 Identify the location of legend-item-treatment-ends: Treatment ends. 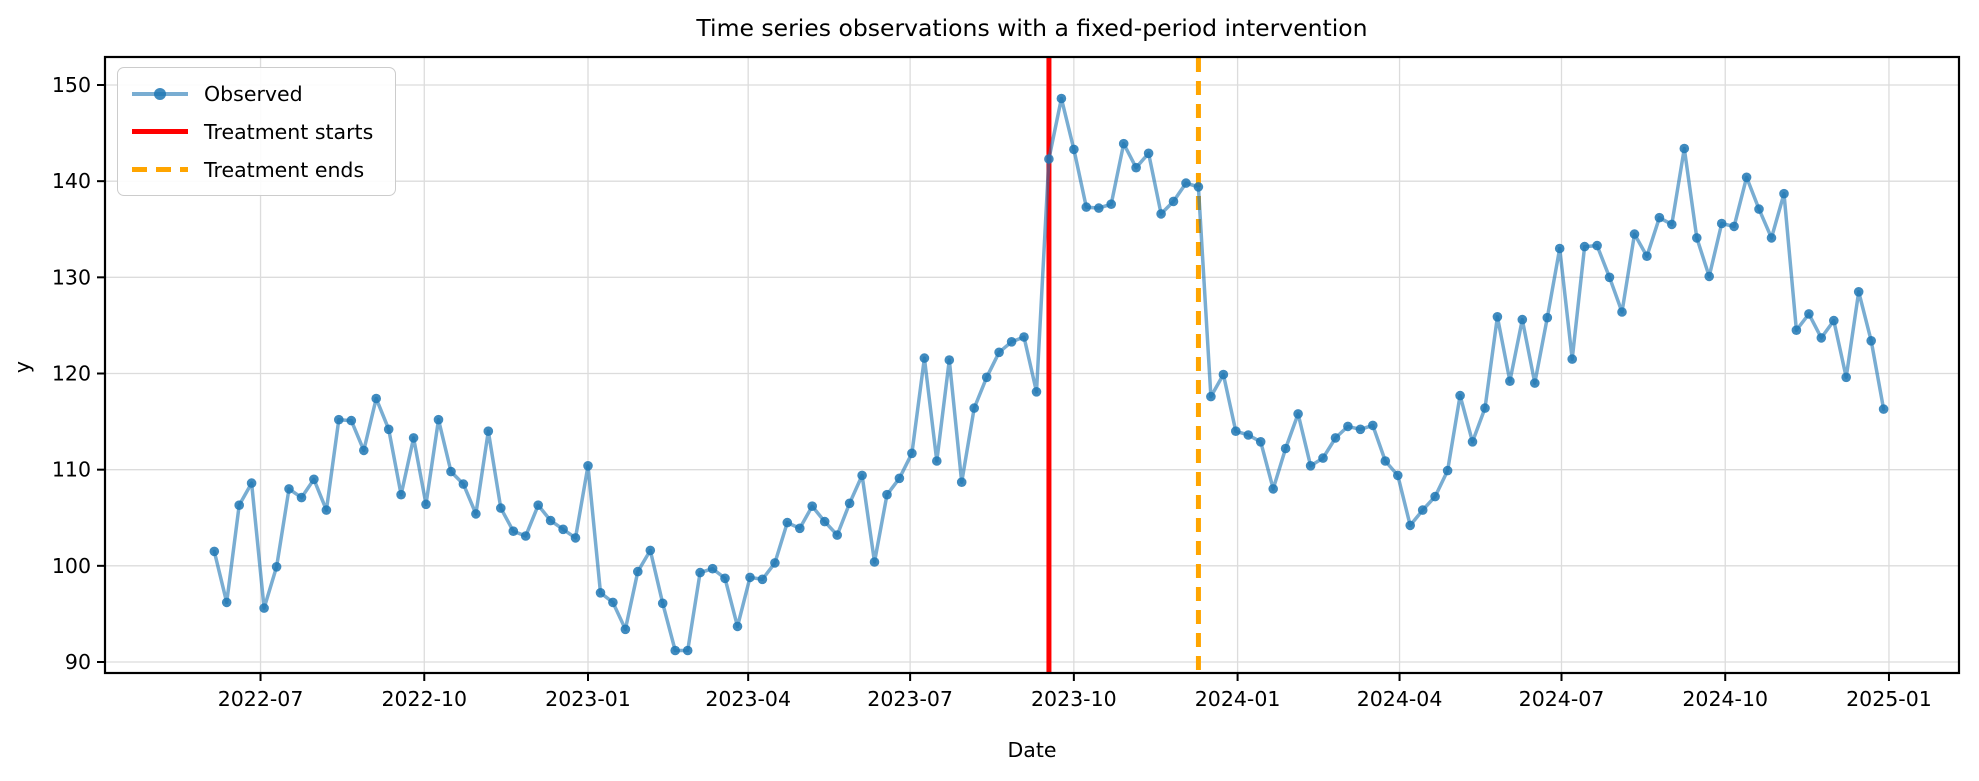
(252, 169).